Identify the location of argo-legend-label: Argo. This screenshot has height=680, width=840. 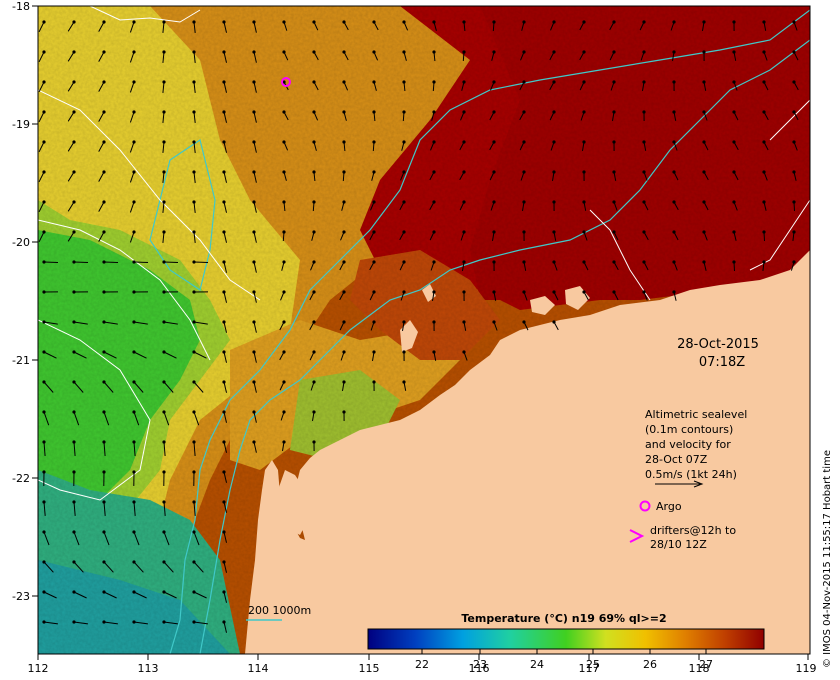
(669, 506).